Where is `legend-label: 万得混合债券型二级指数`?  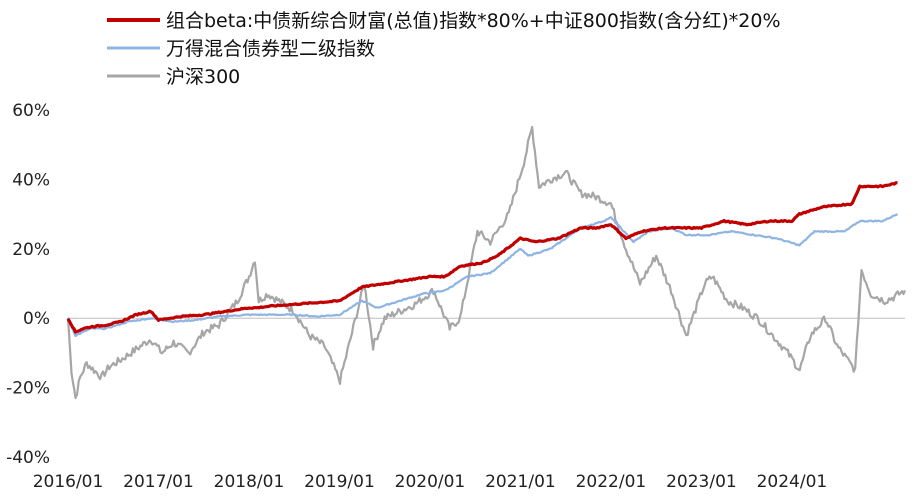
legend-label: 万得混合债券型二级指数 is located at coordinates (270, 49).